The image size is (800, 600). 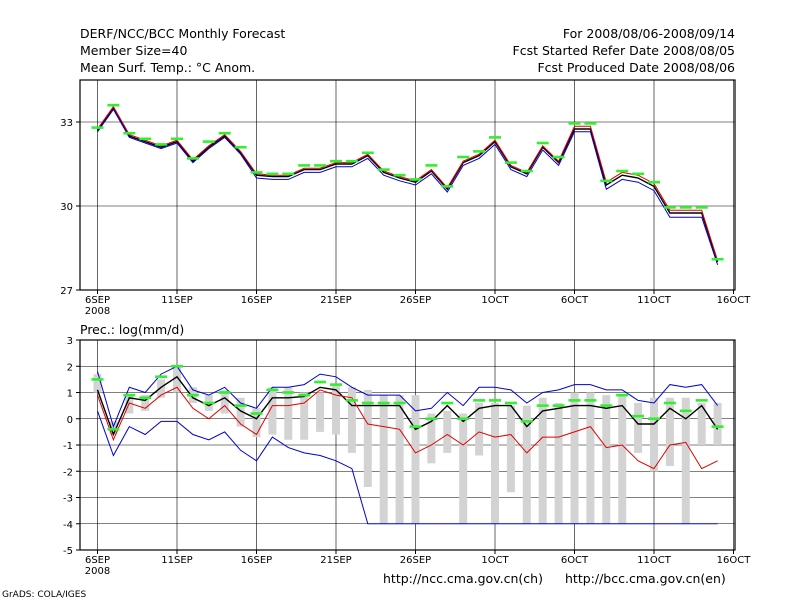 I want to click on figure-title: DERF/NCC/BCC Monthly Forecast, so click(x=182, y=33).